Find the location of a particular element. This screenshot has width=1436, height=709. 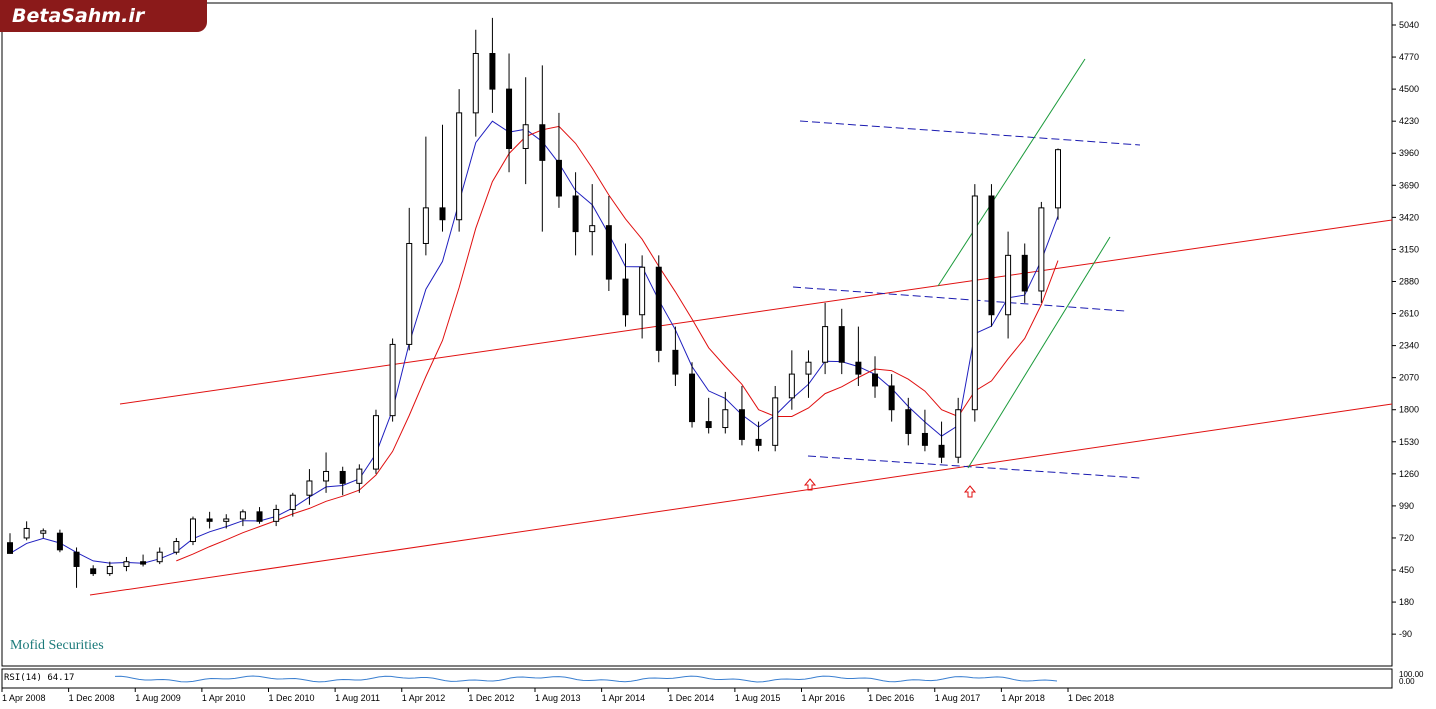

x-tick-label: 1 Apr 2016 is located at coordinates (824, 698).